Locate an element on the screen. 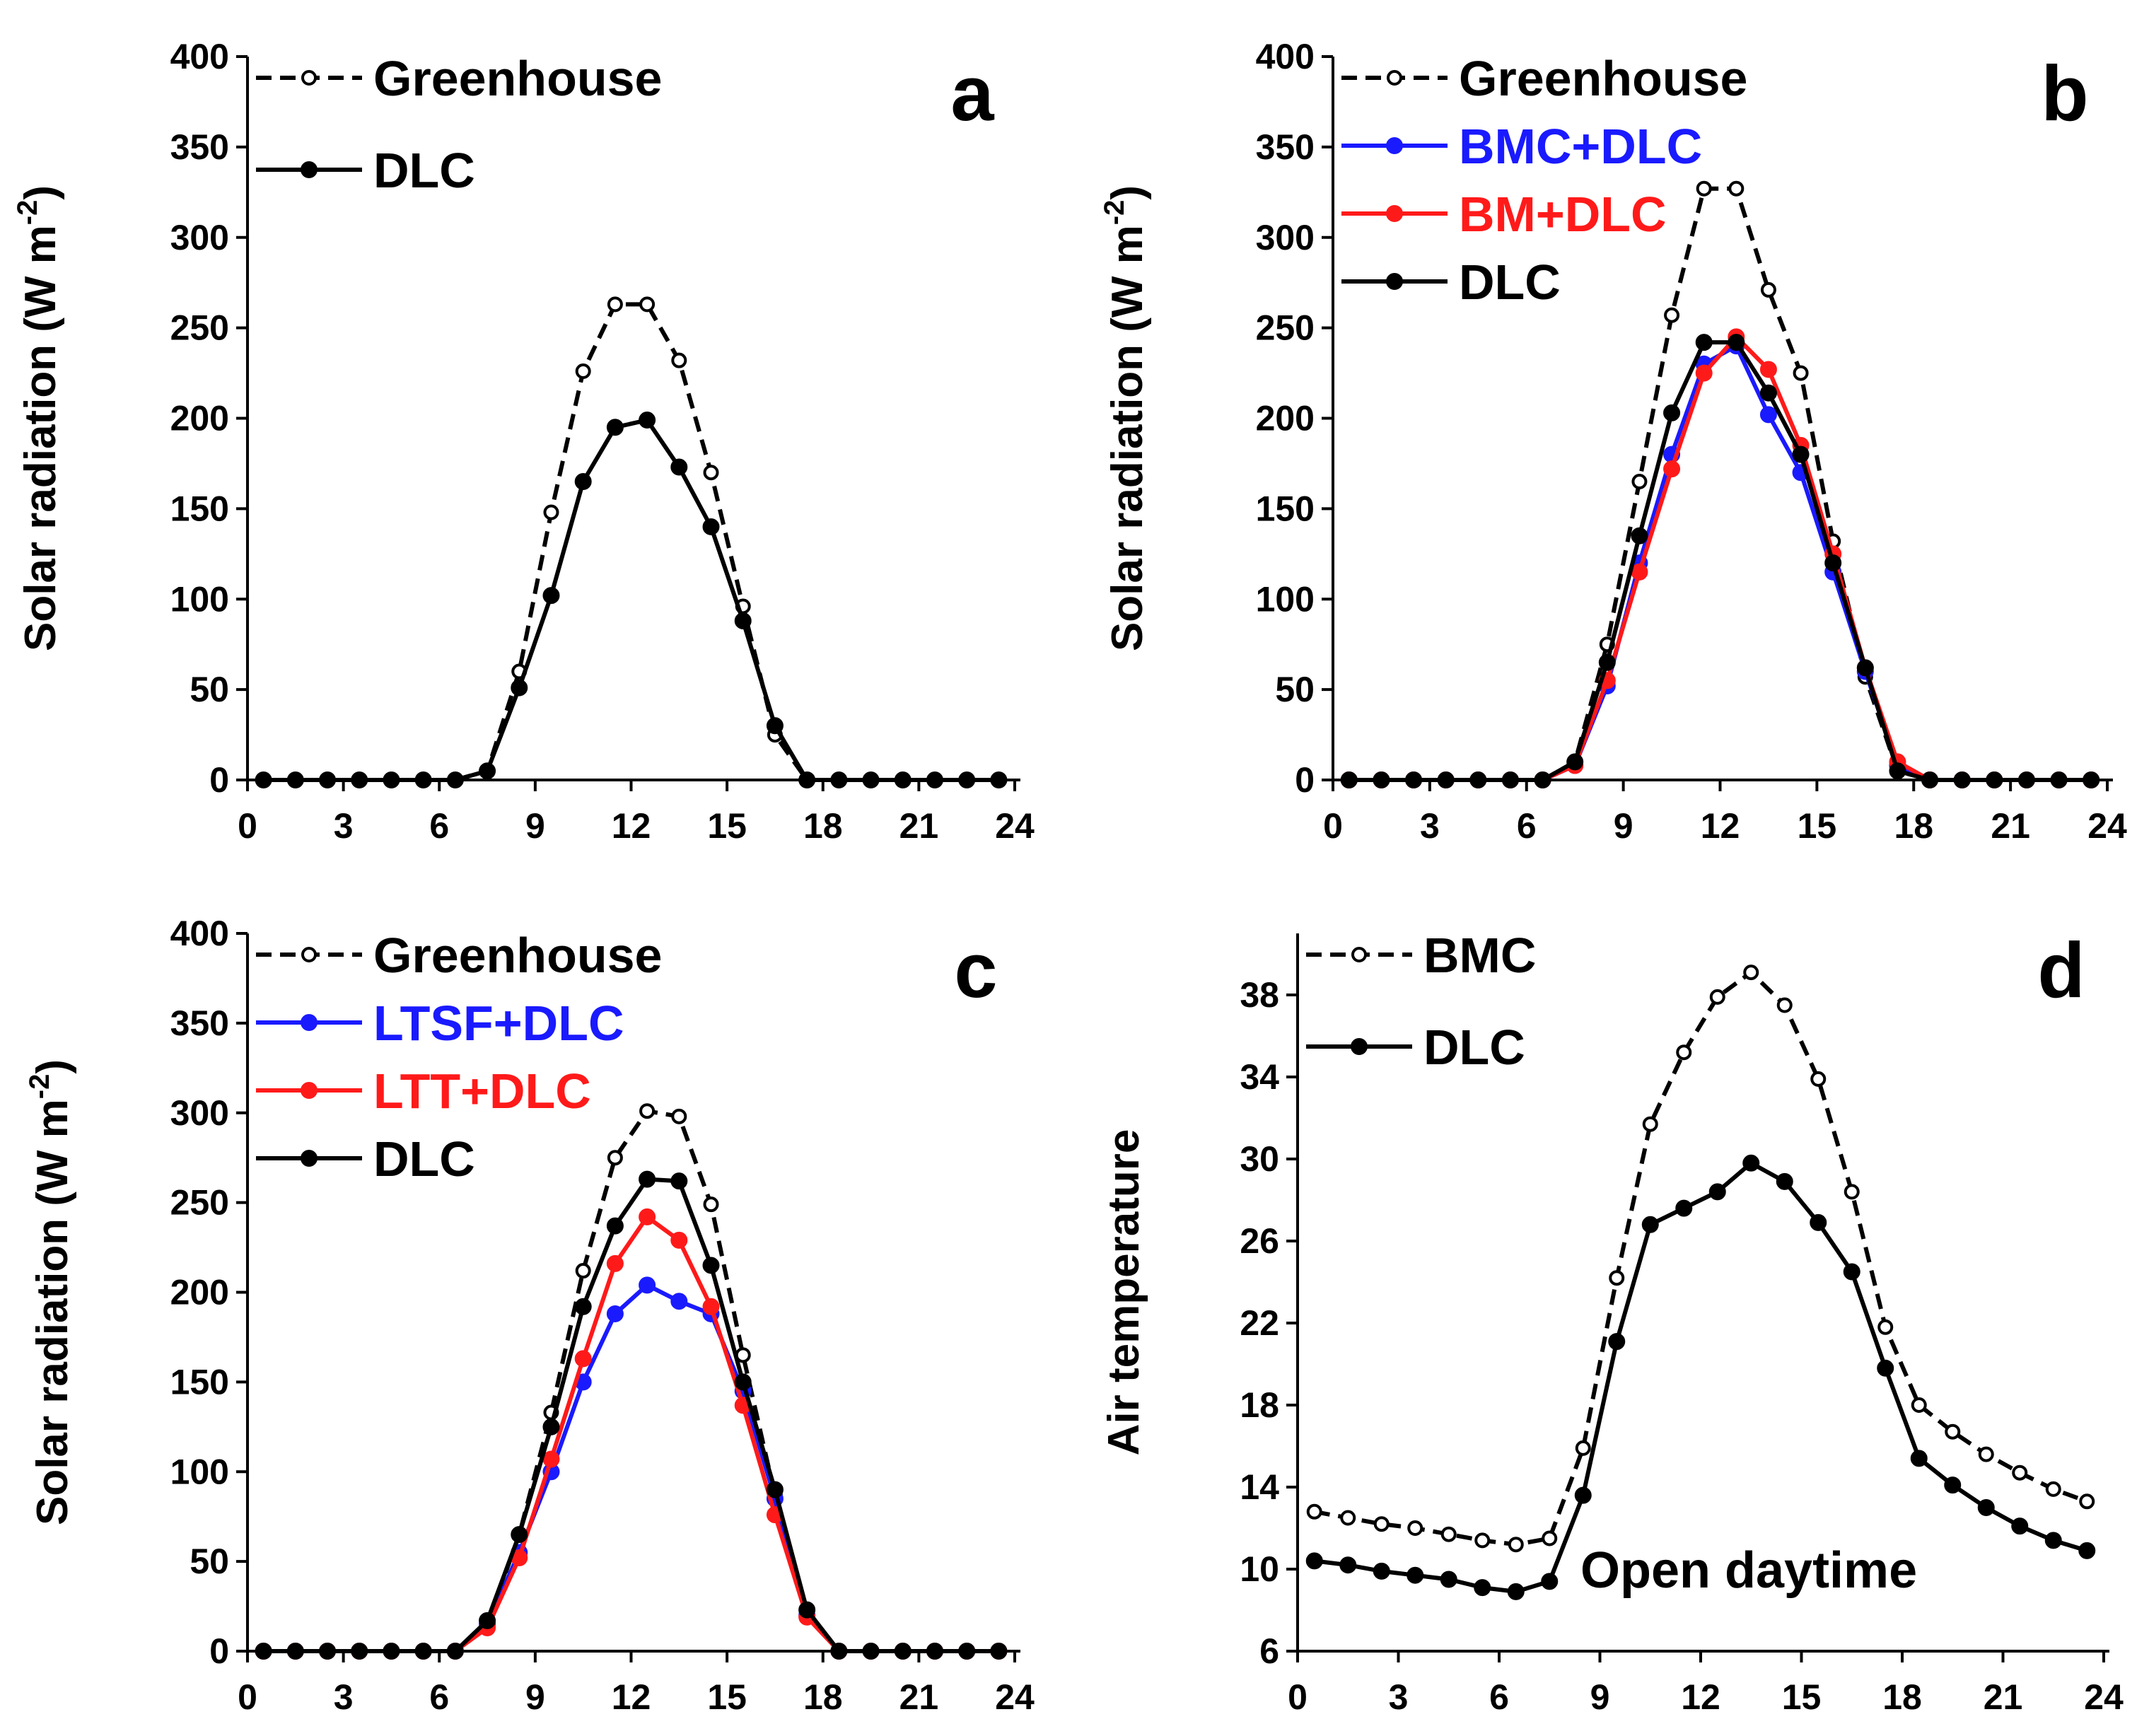  y-tick-label: 200 is located at coordinates (199, 1292).